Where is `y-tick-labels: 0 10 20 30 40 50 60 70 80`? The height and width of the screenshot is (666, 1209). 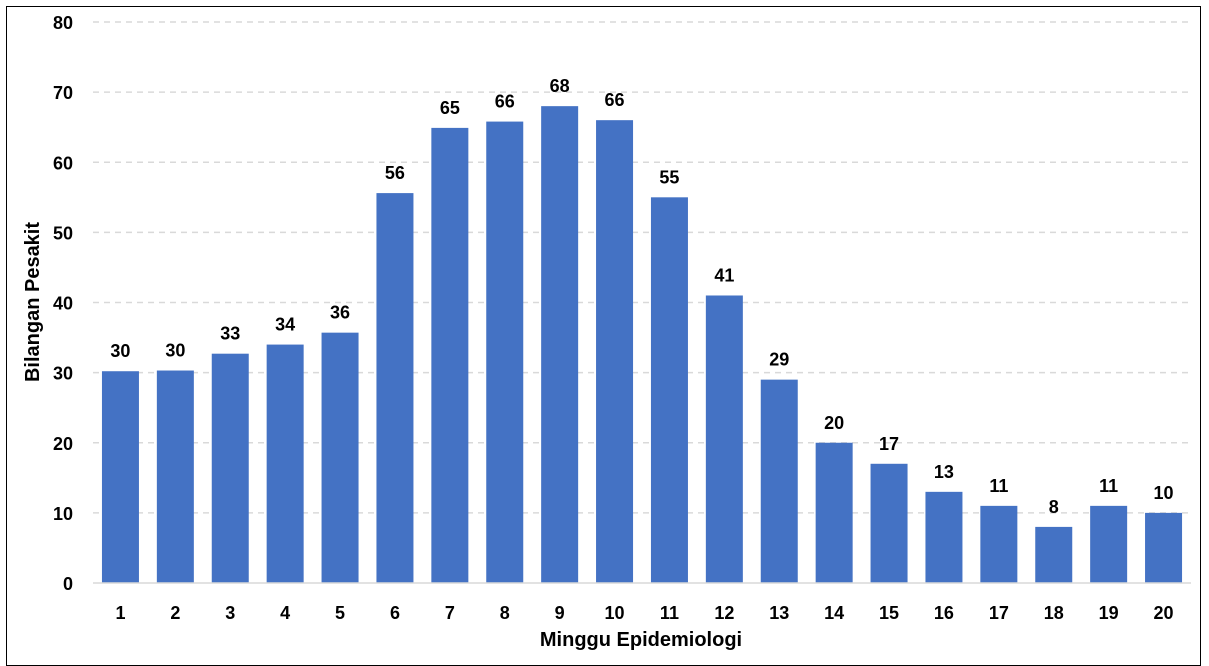
y-tick-labels: 0 10 20 30 40 50 60 70 80 is located at coordinates (63, 303).